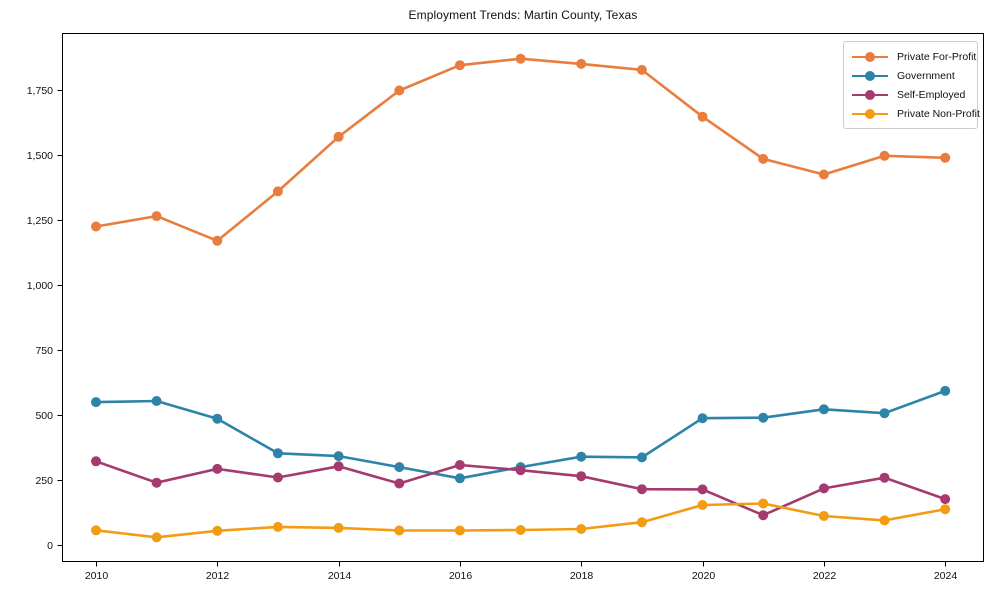  I want to click on x-tick-label: 2020, so click(704, 576).